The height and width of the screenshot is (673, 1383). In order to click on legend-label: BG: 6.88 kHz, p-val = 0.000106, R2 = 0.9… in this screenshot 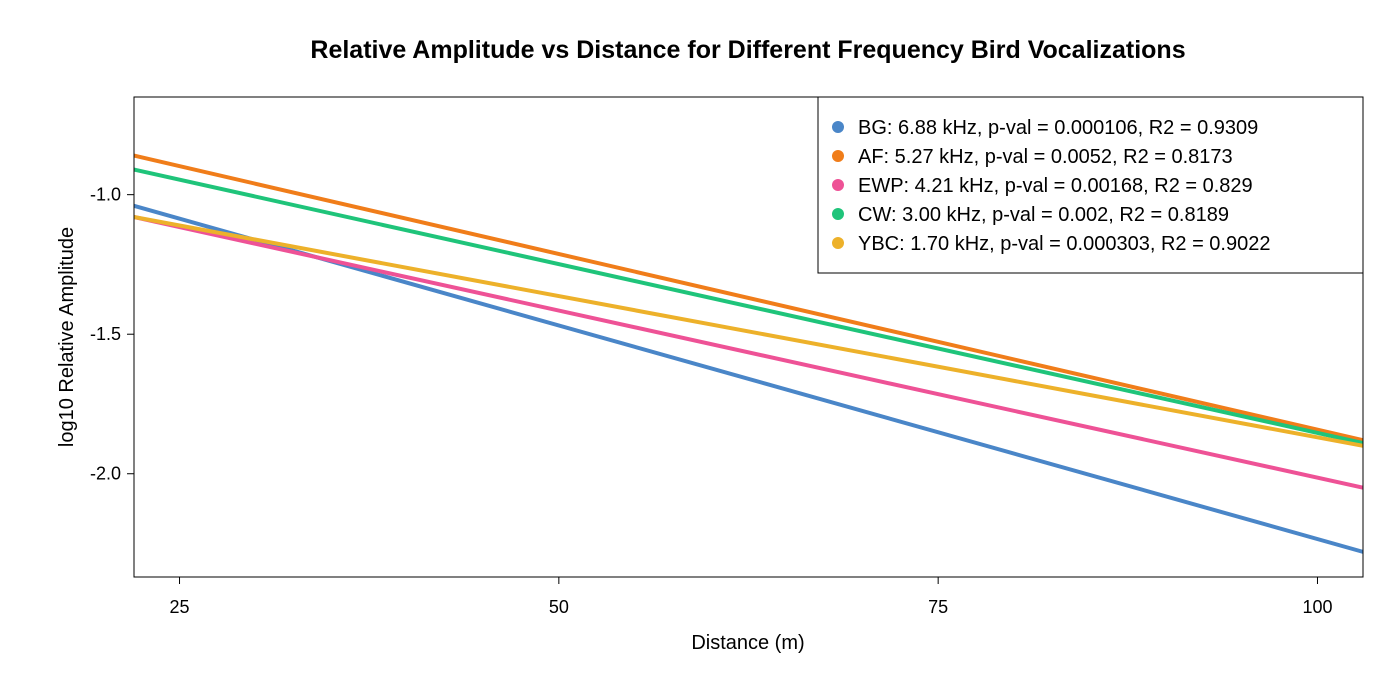, I will do `click(1058, 128)`.